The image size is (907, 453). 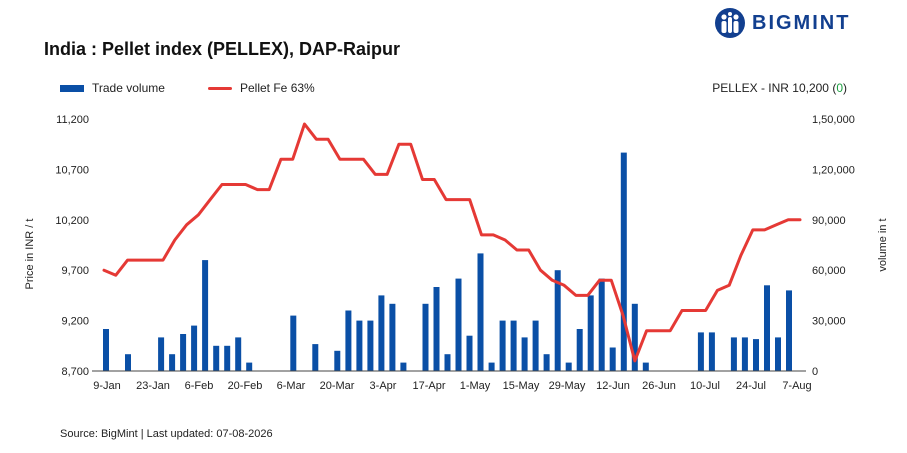 What do you see at coordinates (705, 386) in the screenshot?
I see `x-tick-13: 10-Jul` at bounding box center [705, 386].